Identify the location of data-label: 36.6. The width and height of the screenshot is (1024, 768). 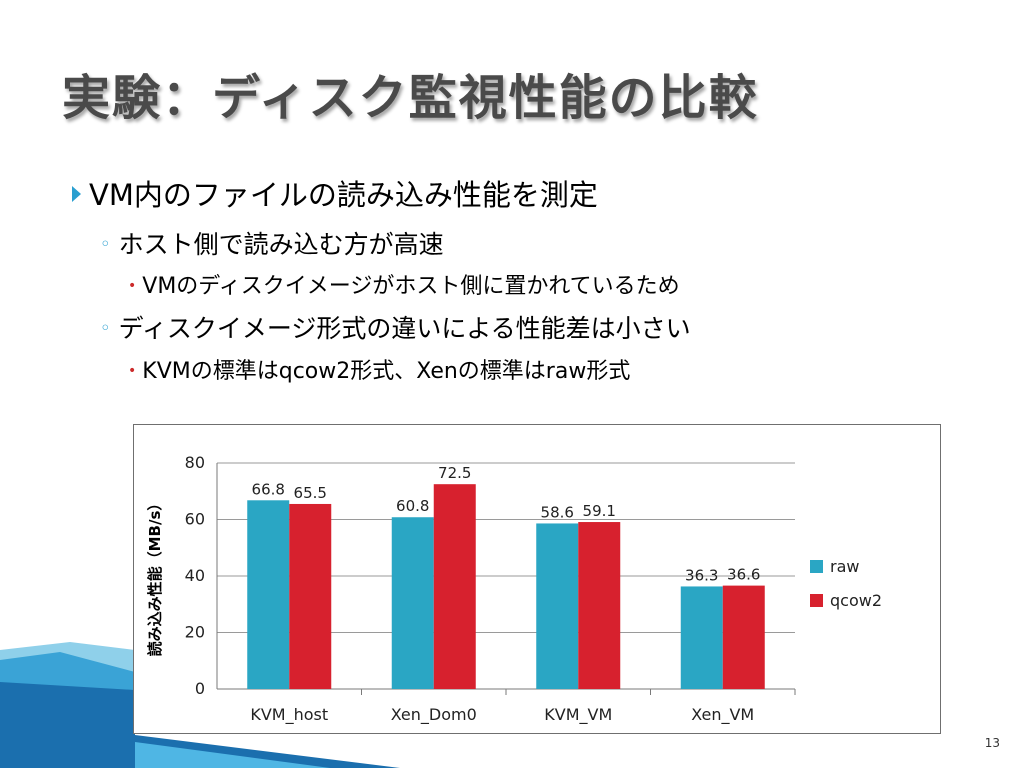
(743, 575).